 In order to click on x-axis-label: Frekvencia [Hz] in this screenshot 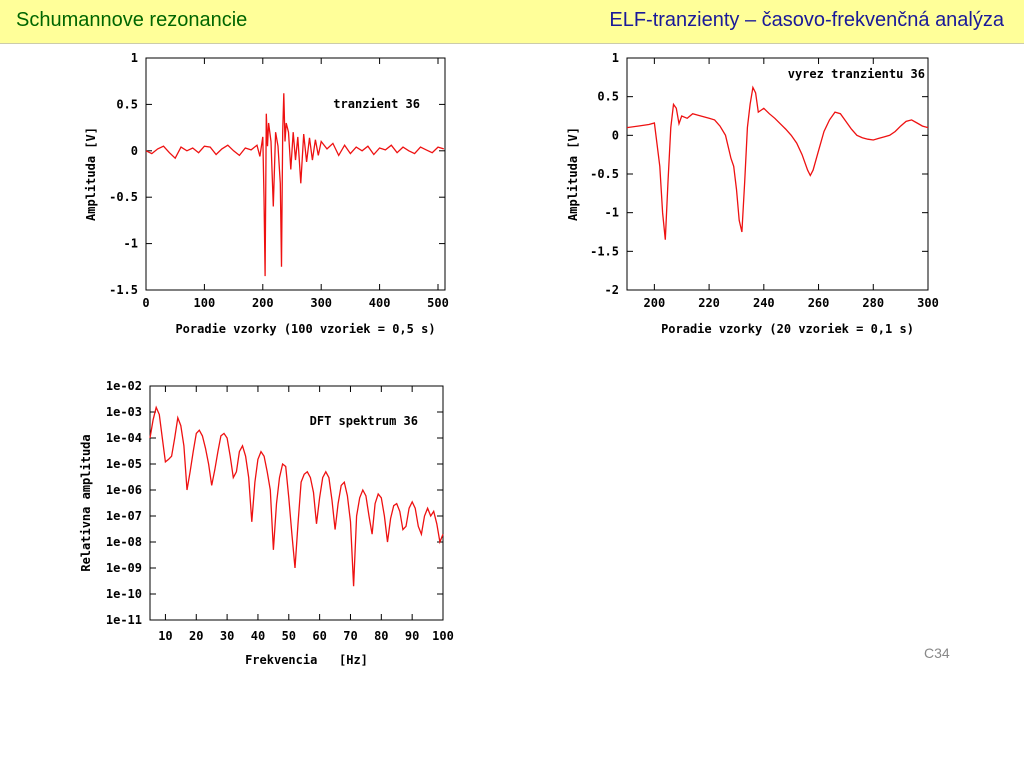, I will do `click(306, 660)`.